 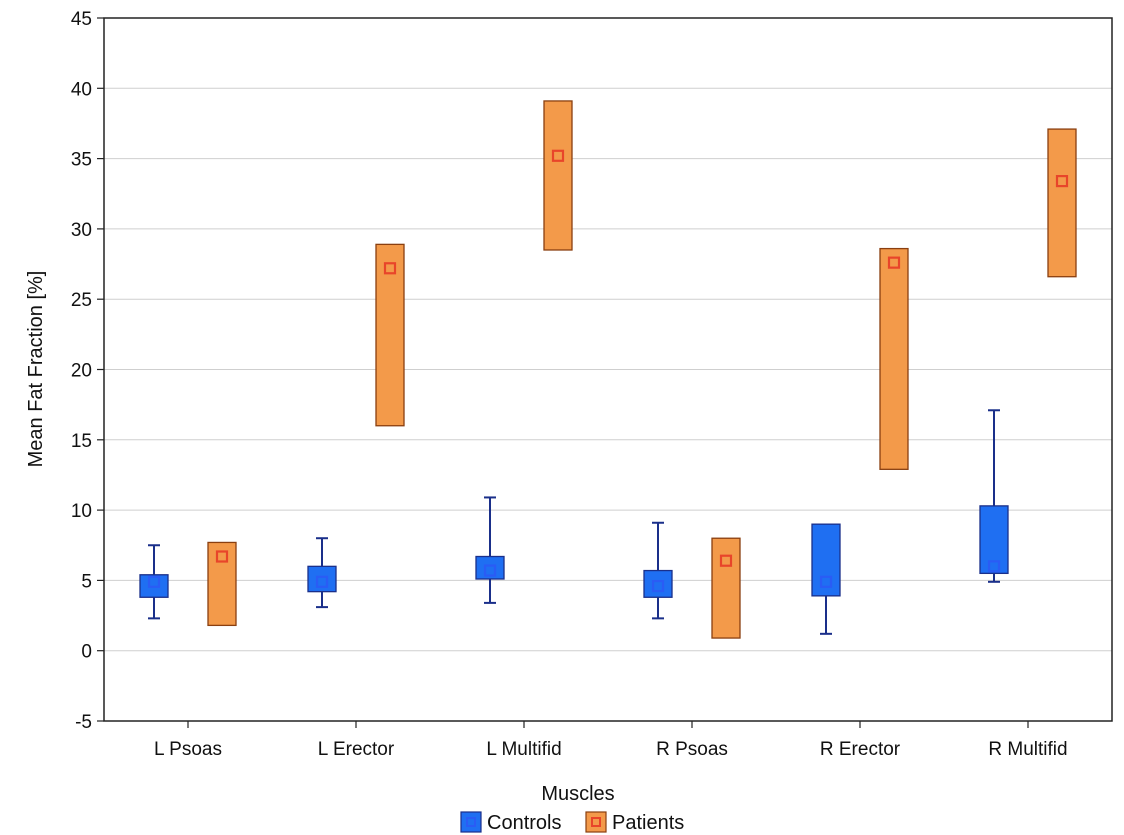 What do you see at coordinates (86, 652) in the screenshot?
I see `y-tick-label: 0` at bounding box center [86, 652].